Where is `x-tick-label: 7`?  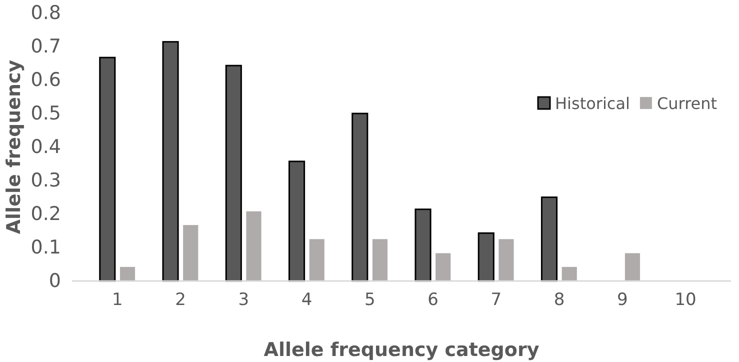 x-tick-label: 7 is located at coordinates (496, 300).